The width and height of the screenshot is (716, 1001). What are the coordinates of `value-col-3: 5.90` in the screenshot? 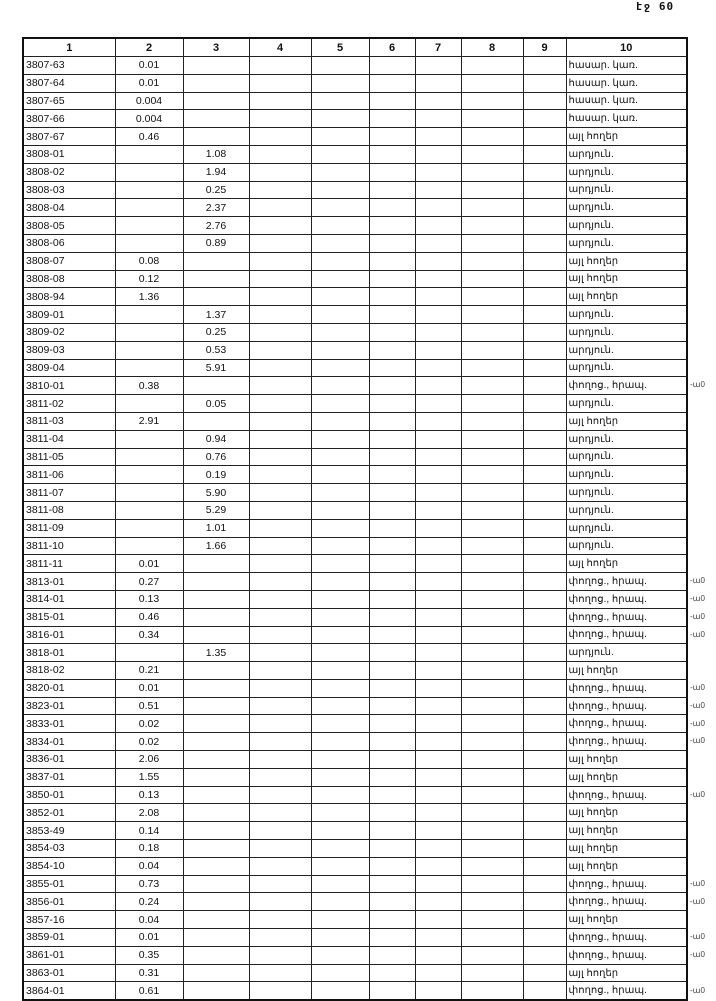 It's located at (216, 492).